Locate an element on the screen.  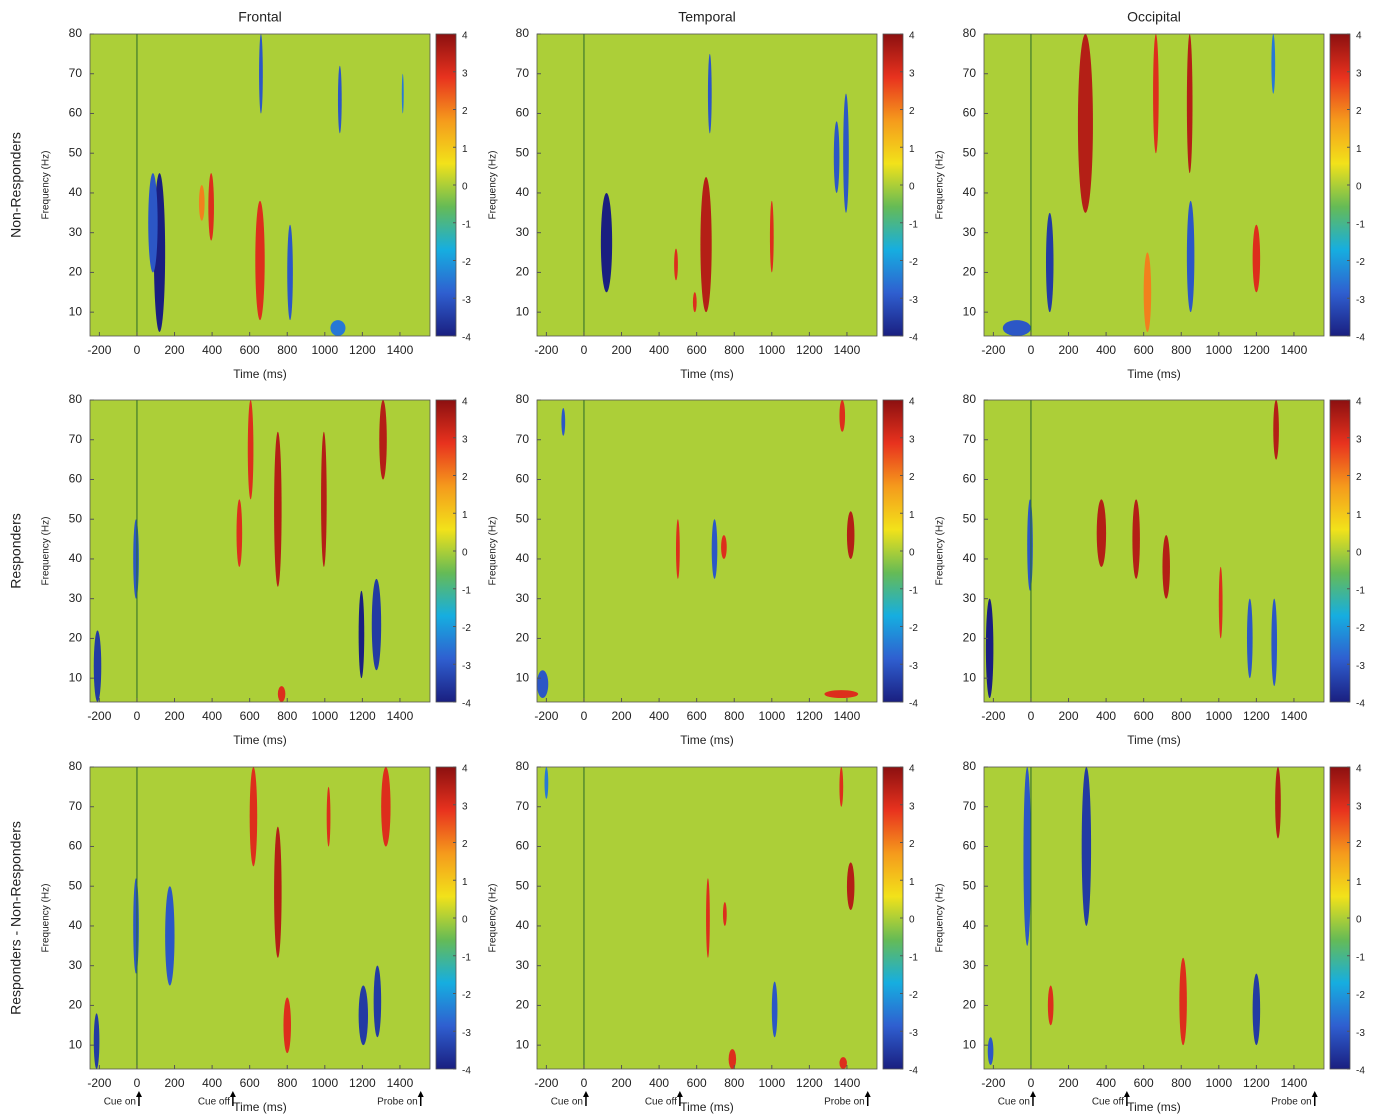
x-axis-label: Time (ms) is located at coordinates (707, 374).